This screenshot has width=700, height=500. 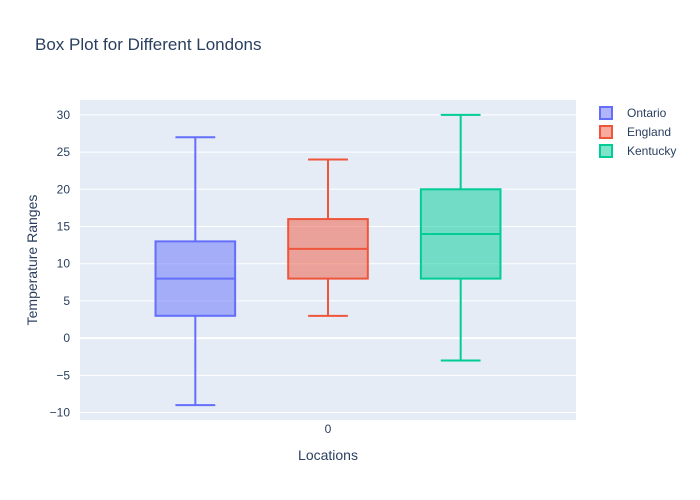 What do you see at coordinates (66, 338) in the screenshot?
I see `y-tick-label: 0` at bounding box center [66, 338].